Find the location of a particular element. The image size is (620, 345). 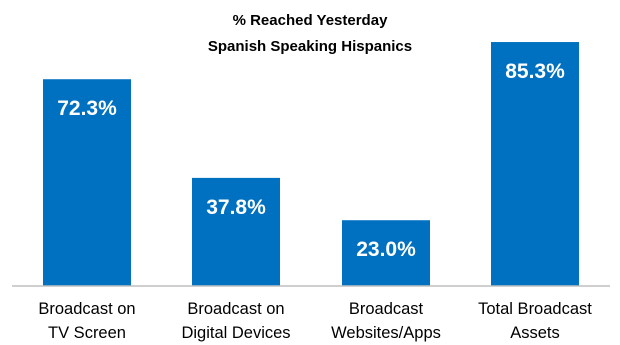

category-label-1-line-2: TV Screen is located at coordinates (87, 333).